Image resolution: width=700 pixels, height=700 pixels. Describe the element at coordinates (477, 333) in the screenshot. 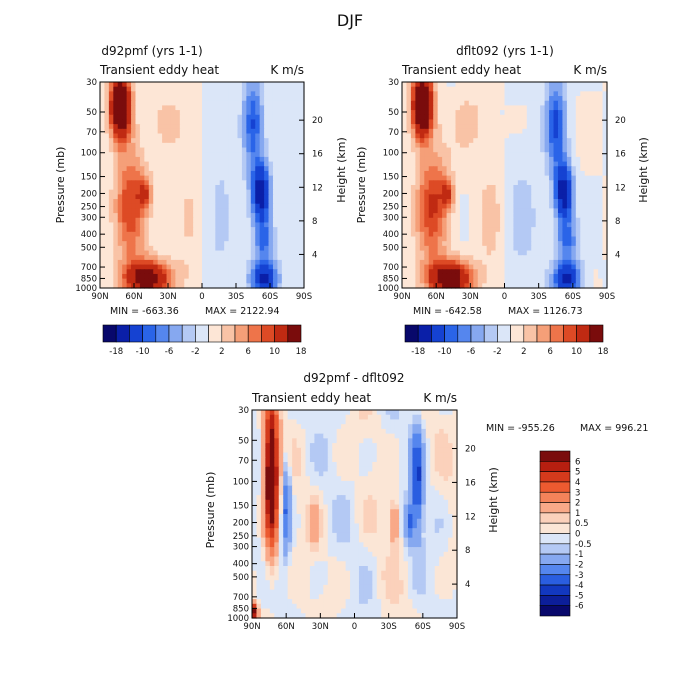

I see `colorbar-box` at that location.